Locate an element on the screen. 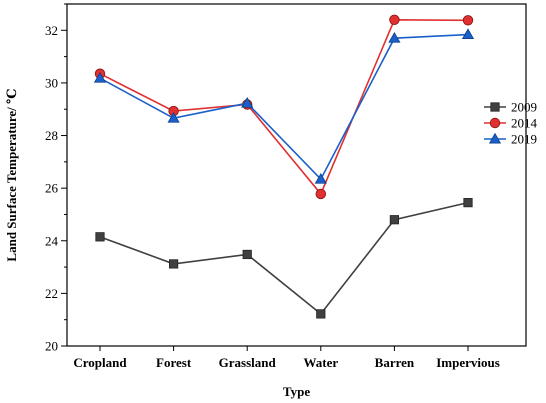  y-axis-title: Land Surface Temperature/ ℃ is located at coordinates (11, 174).